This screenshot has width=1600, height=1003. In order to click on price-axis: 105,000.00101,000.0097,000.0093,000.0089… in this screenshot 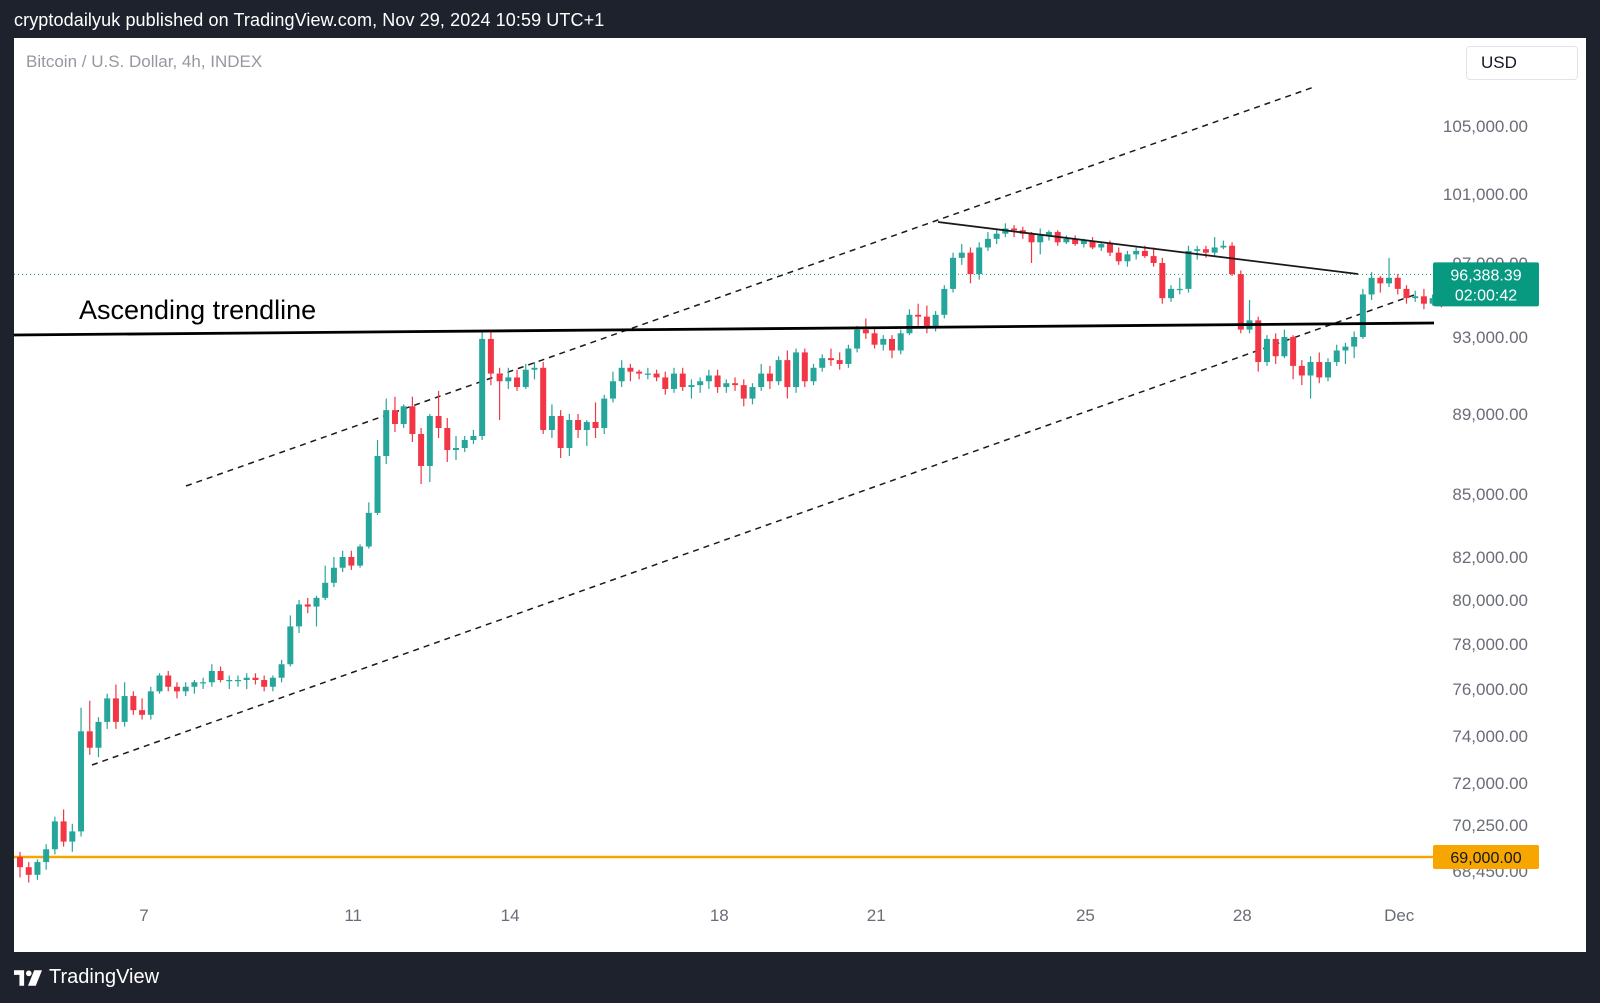, I will do `click(1485, 499)`.